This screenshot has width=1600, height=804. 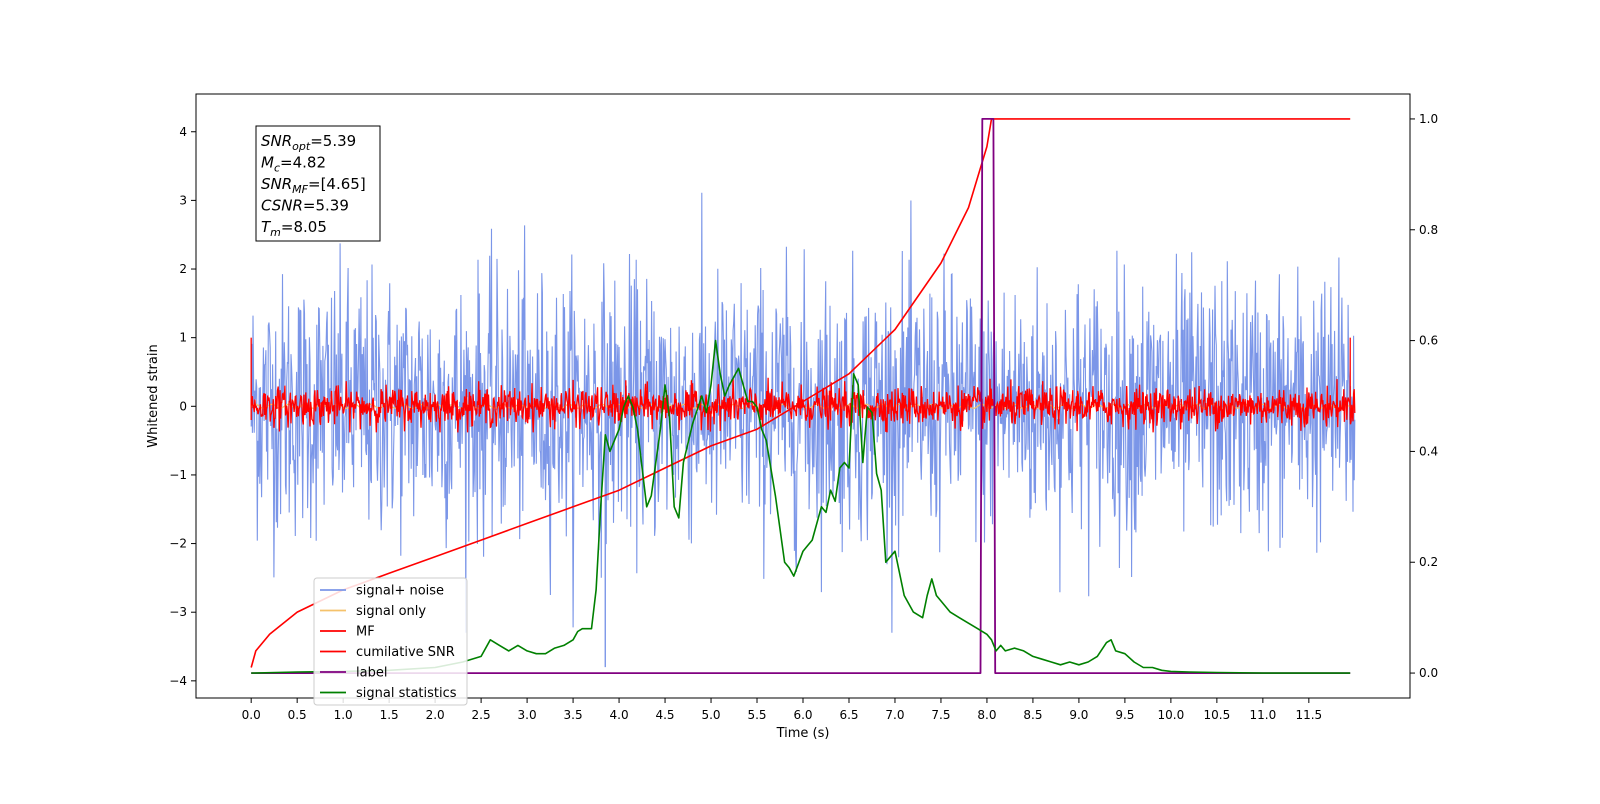 I want to click on y2-tick-label: 0.2, so click(x=1428, y=562).